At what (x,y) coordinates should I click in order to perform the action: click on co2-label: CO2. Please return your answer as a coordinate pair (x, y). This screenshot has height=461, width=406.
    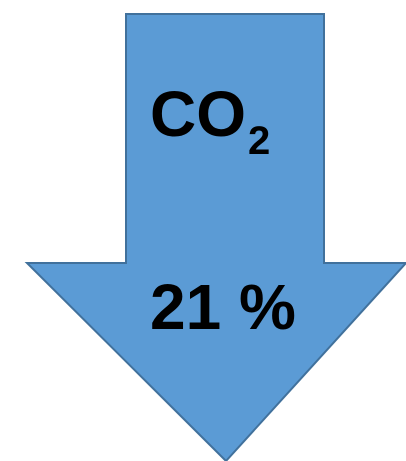
    Looking at the image, I should click on (210, 122).